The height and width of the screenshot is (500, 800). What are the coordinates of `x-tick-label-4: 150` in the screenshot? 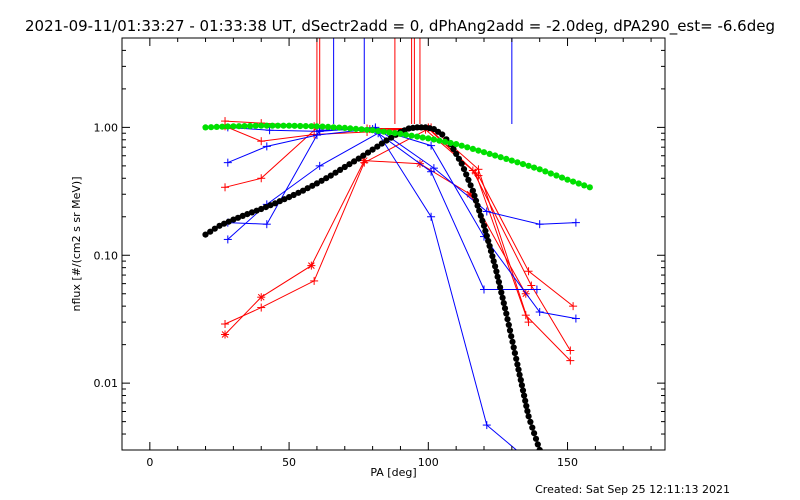 It's located at (567, 462).